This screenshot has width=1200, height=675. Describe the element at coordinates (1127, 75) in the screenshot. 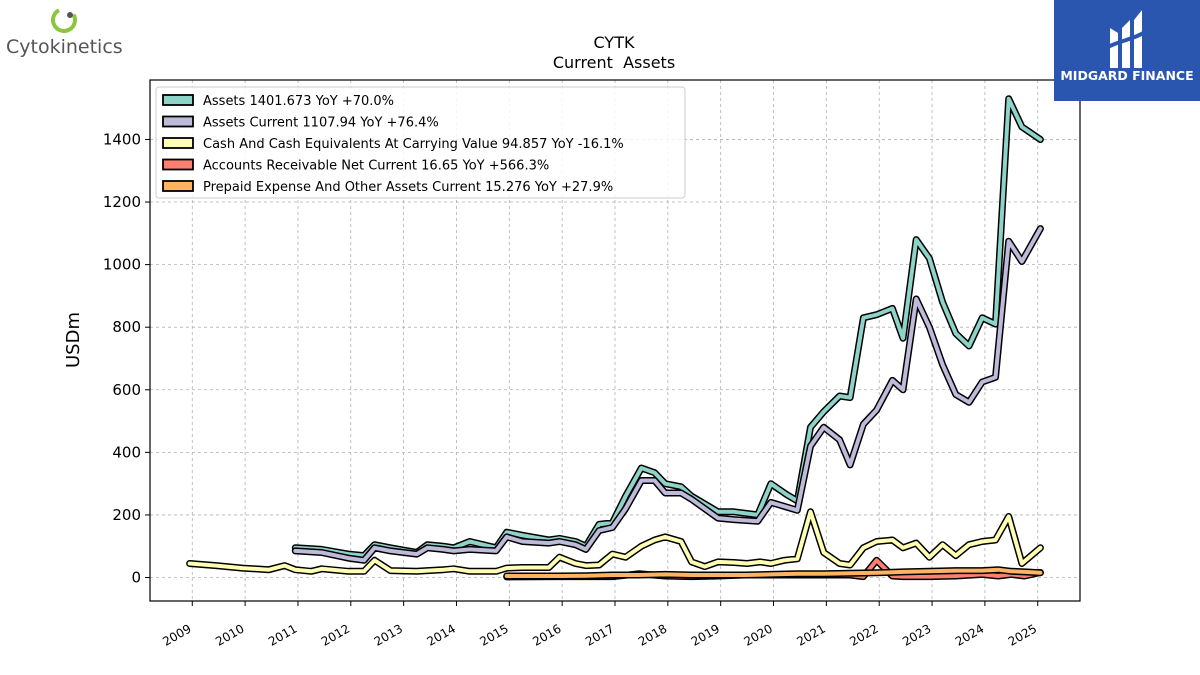

I see `midgard-finance-name: MIDGARD FINANCE` at that location.